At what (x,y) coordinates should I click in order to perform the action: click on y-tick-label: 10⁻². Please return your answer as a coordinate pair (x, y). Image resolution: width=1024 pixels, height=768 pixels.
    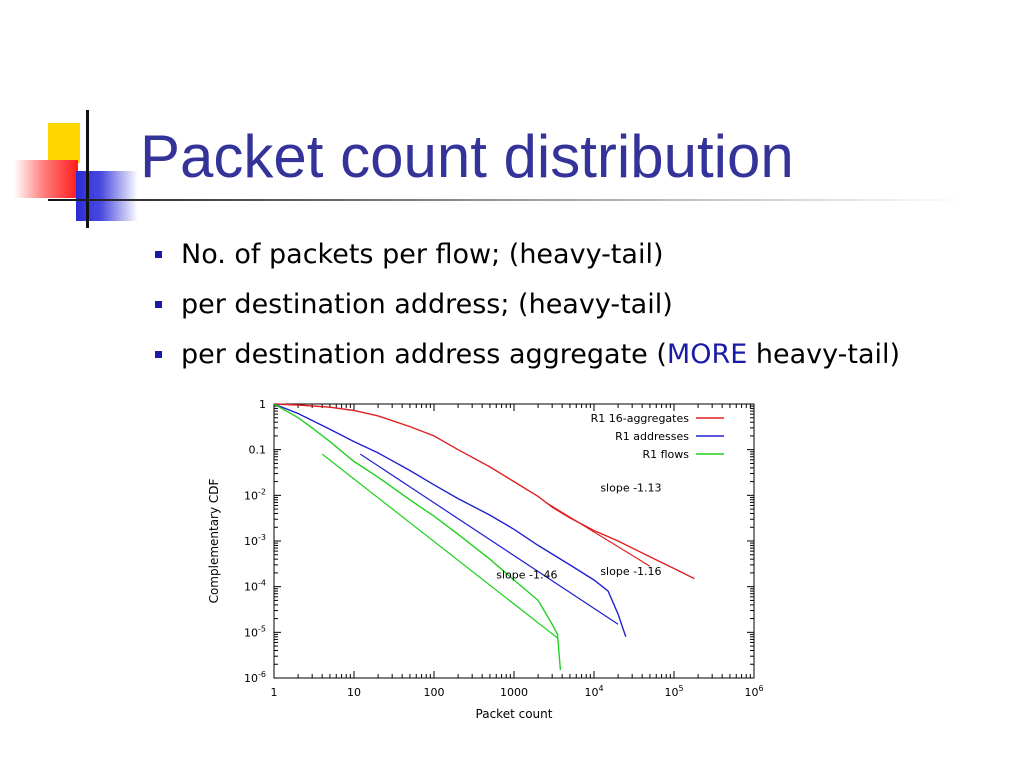
    Looking at the image, I should click on (255, 494).